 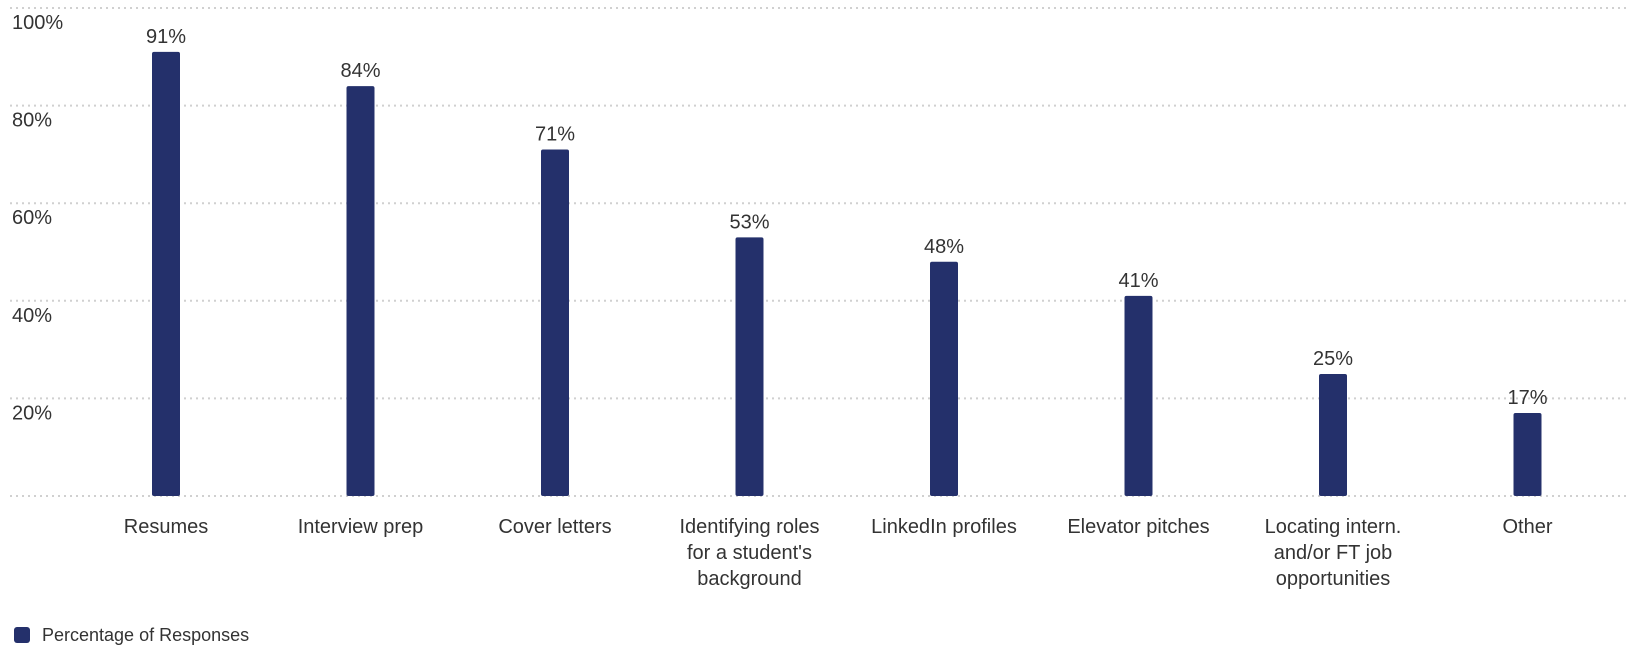 I want to click on x-category-label: Other, so click(x=1527, y=527).